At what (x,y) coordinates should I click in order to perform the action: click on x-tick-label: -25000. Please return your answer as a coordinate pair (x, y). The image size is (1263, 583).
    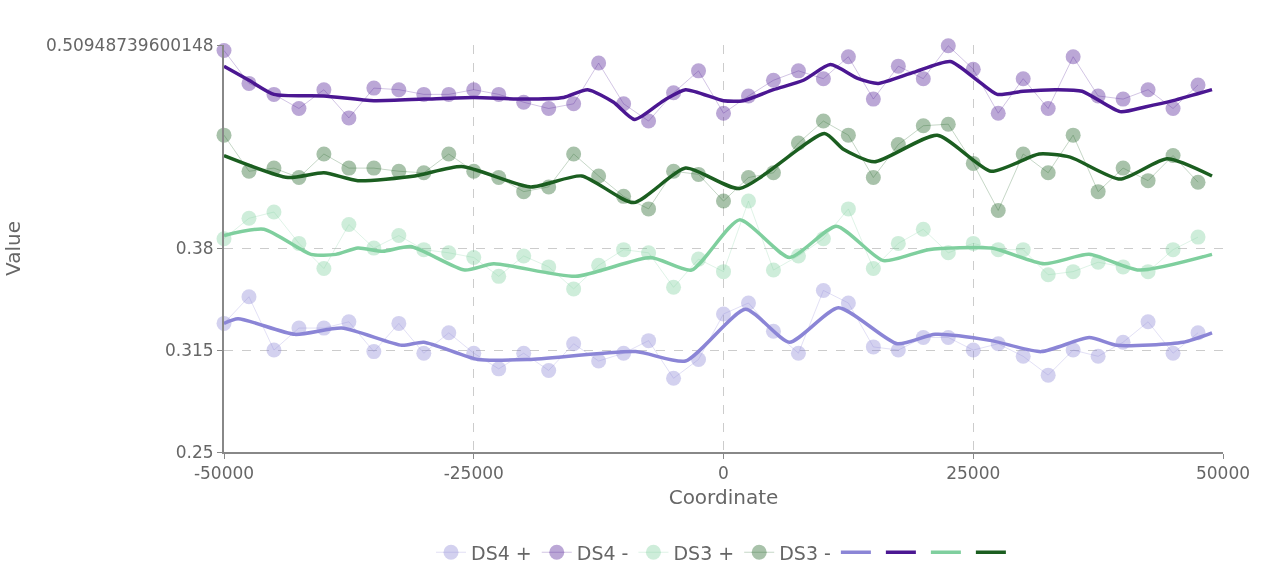
    Looking at the image, I should click on (473, 473).